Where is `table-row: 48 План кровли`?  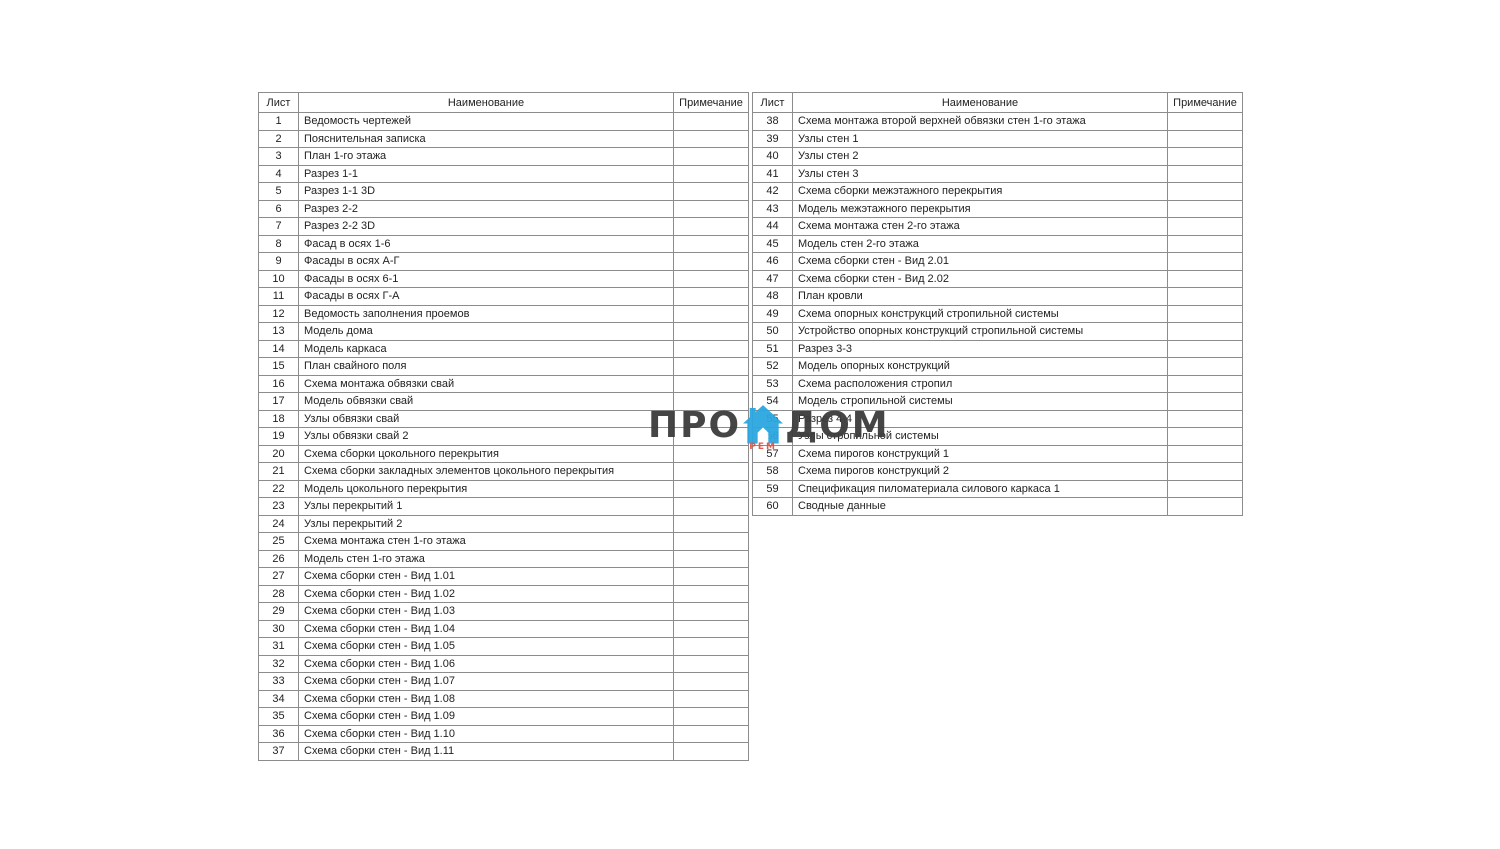
table-row: 48 План кровли is located at coordinates (997, 296).